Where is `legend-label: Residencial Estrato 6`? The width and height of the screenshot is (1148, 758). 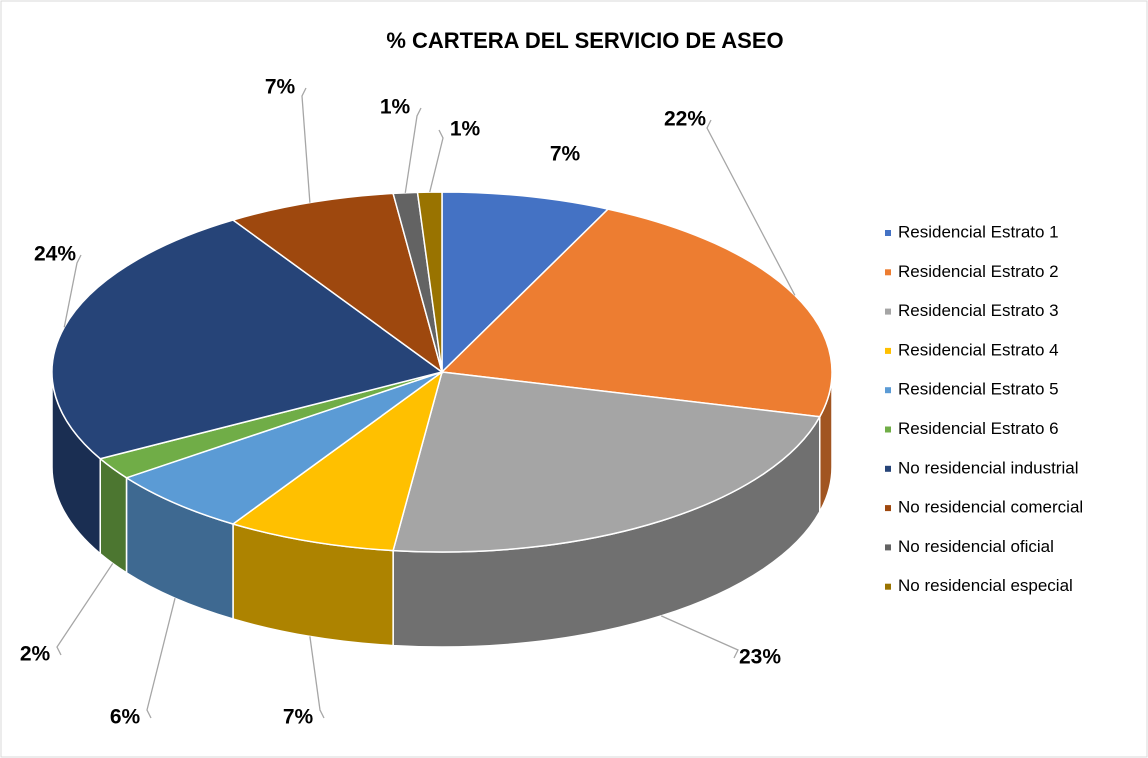
legend-label: Residencial Estrato 6 is located at coordinates (978, 428).